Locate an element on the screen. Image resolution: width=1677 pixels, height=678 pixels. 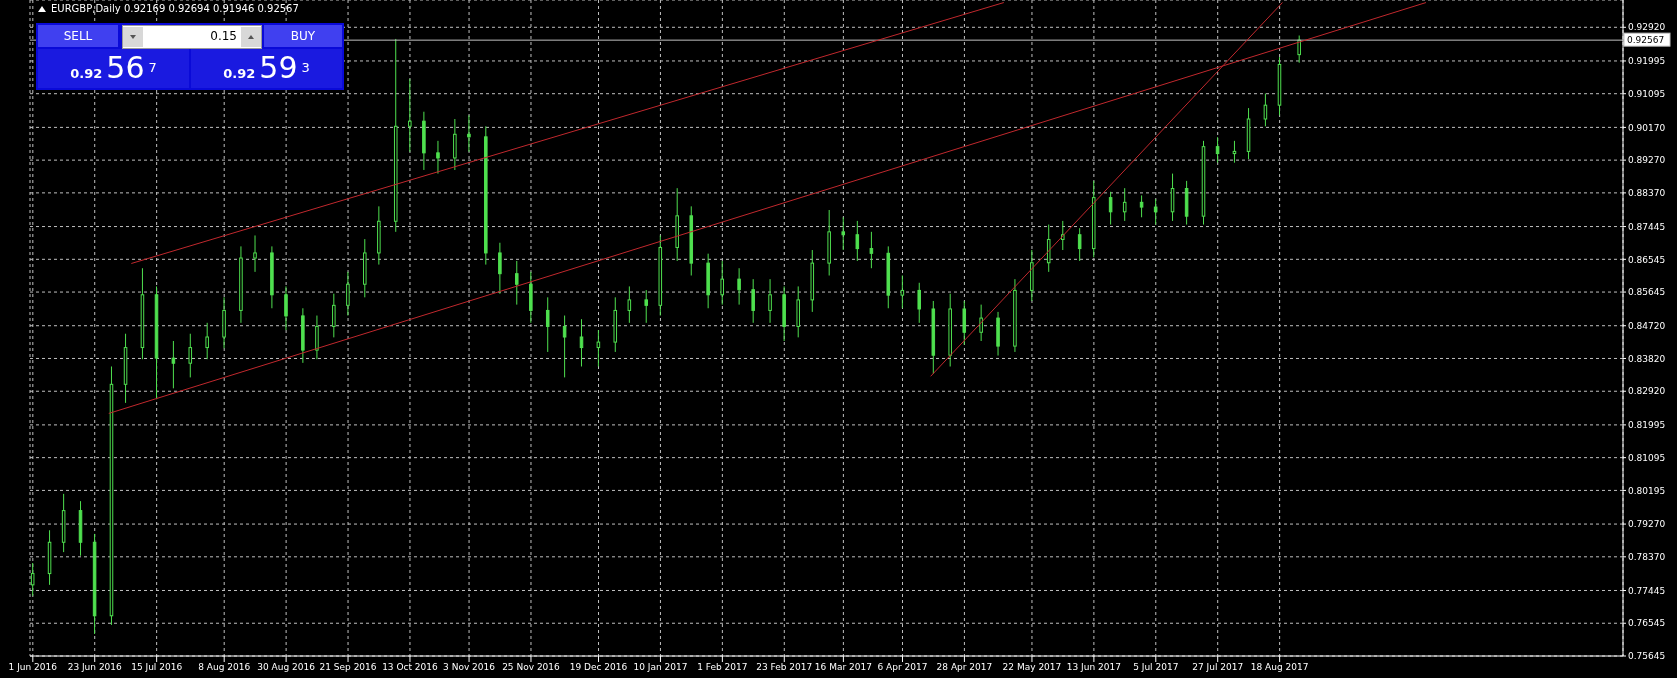
y-tick-label: 0.89270 is located at coordinates (1647, 160).